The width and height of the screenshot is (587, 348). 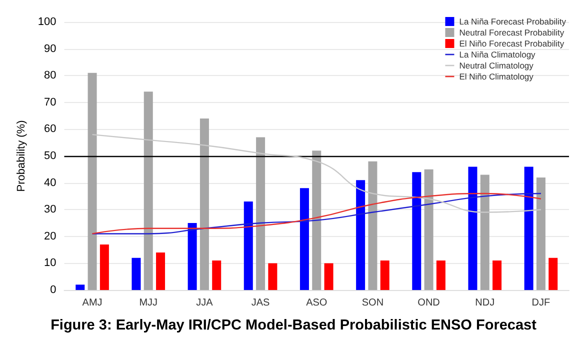 I want to click on x-tick-label: NDJ, so click(x=485, y=303).